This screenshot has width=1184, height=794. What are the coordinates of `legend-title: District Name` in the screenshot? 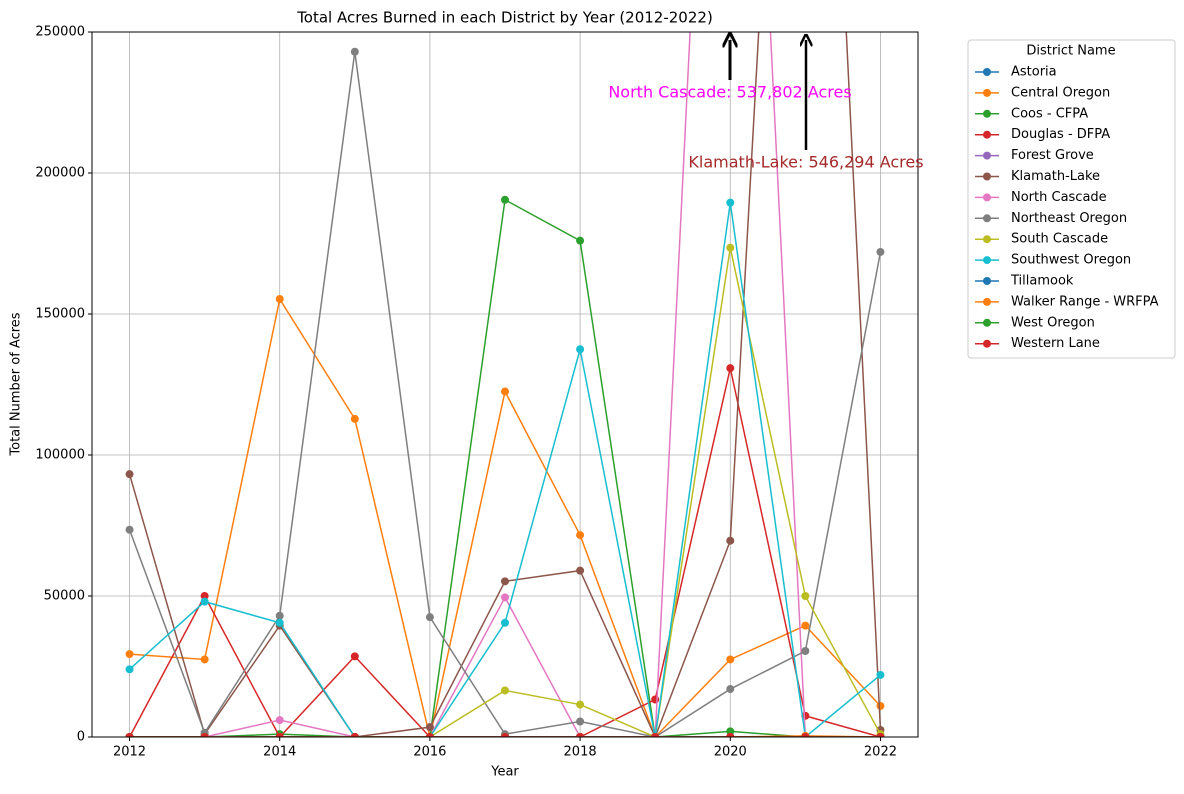 It's located at (1070, 51).